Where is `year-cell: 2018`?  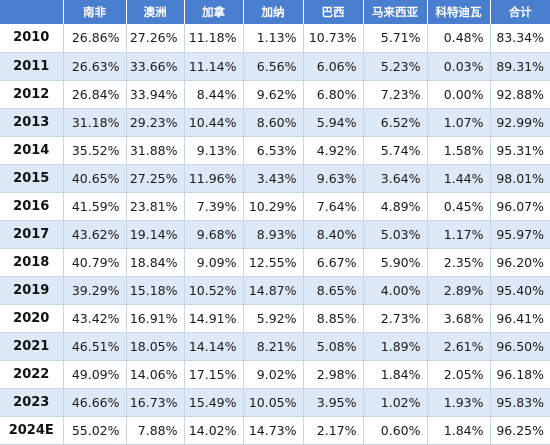
year-cell: 2018 is located at coordinates (32, 262).